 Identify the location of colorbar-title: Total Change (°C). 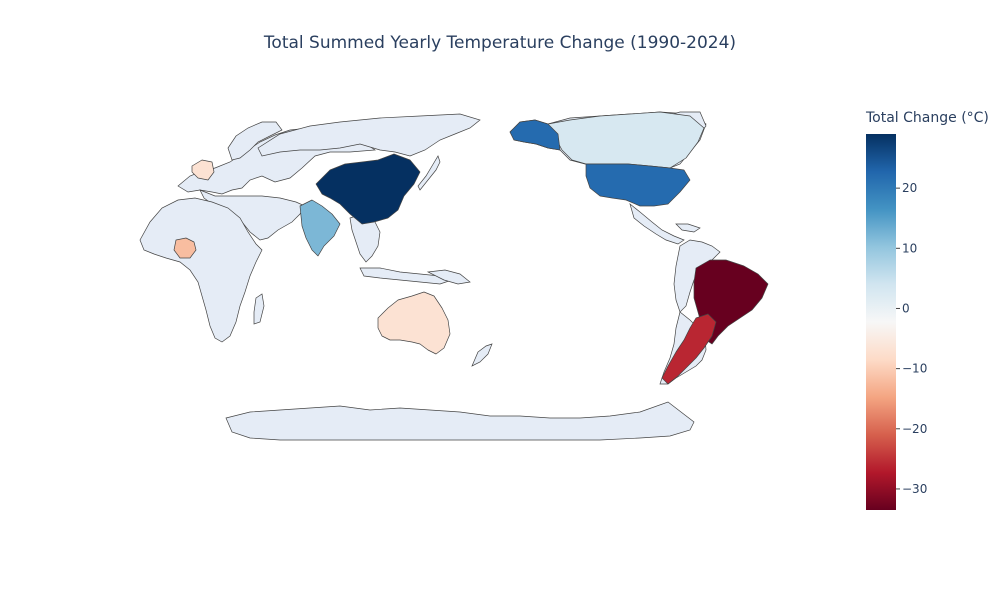
(927, 118).